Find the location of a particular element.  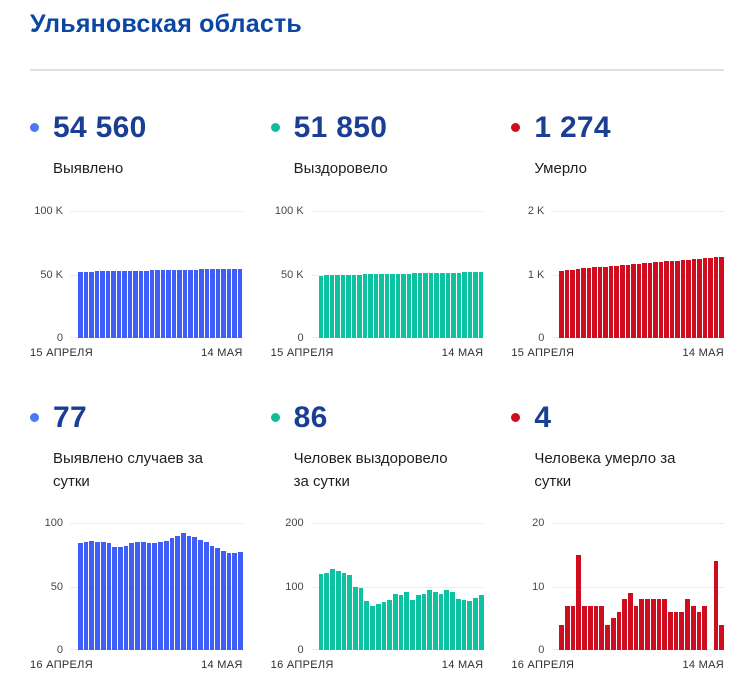

stat-block: 4 Человека умерло за сутки is located at coordinates (617, 462).